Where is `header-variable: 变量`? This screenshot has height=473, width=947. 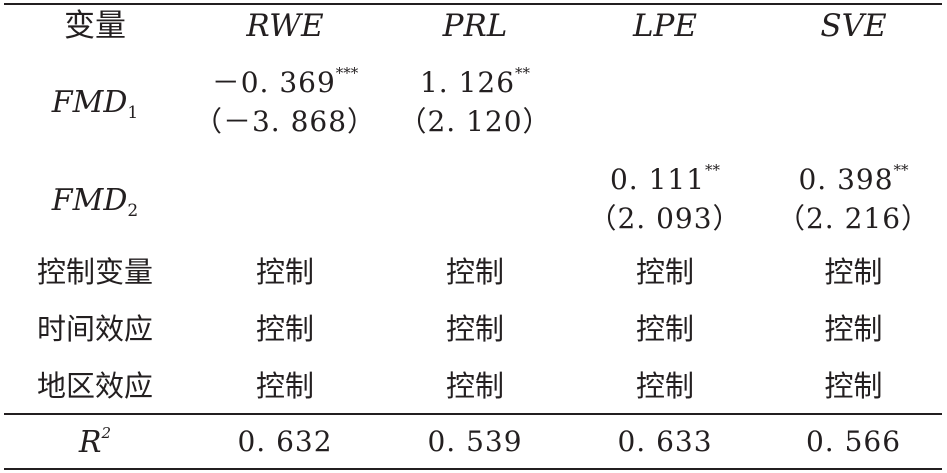
header-variable: 变量 is located at coordinates (95, 26).